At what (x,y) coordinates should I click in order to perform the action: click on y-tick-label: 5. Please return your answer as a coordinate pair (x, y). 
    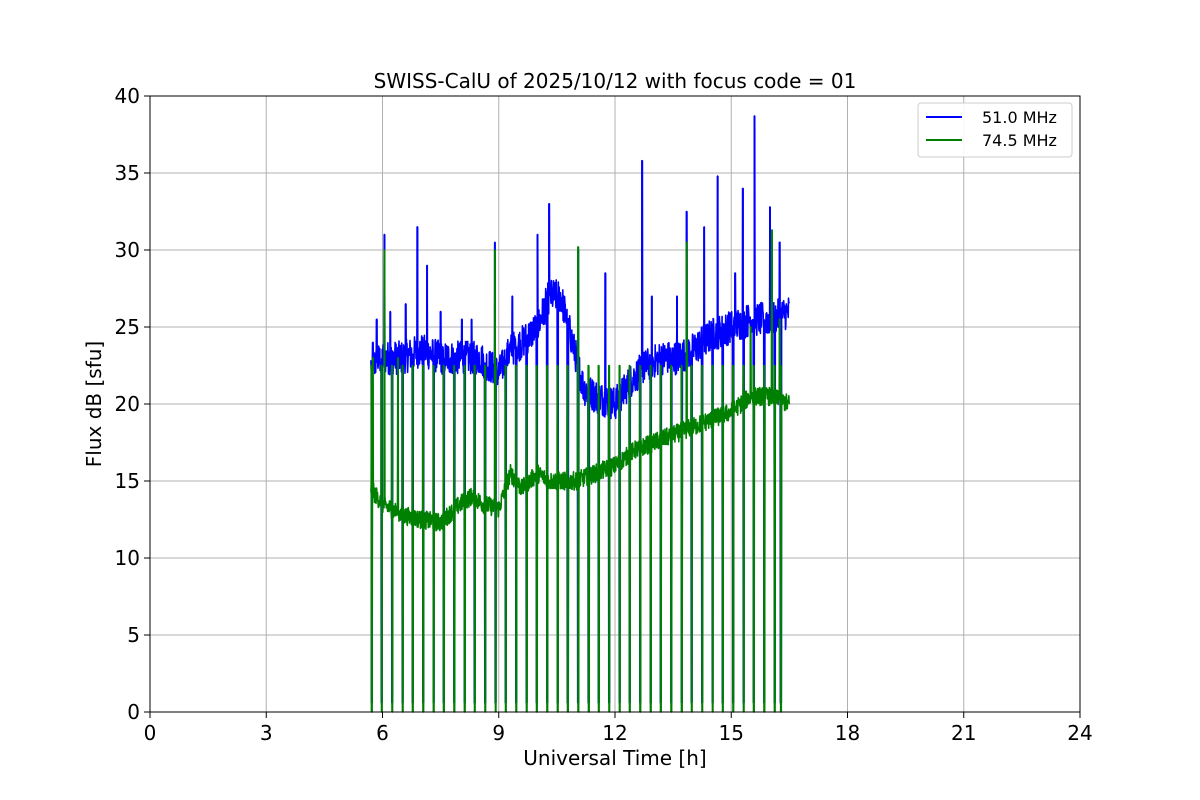
    Looking at the image, I should click on (133, 635).